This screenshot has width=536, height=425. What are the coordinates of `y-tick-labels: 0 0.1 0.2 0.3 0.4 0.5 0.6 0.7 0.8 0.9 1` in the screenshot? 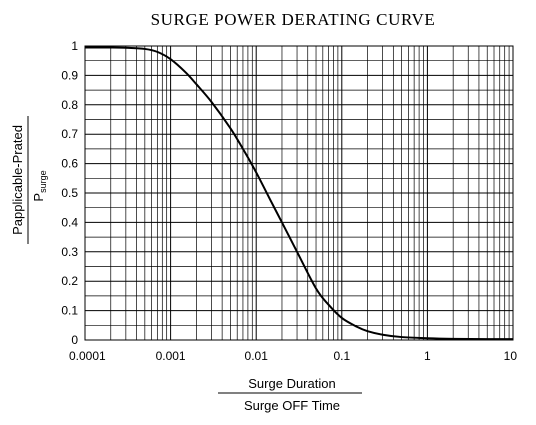 It's located at (69, 193).